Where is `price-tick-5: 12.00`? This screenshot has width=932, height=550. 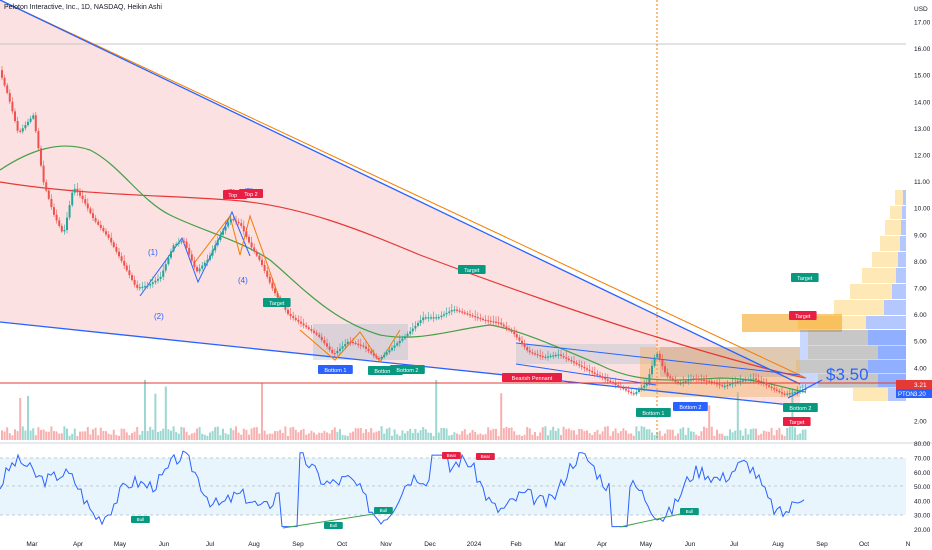
price-tick-5: 12.00 is located at coordinates (922, 156).